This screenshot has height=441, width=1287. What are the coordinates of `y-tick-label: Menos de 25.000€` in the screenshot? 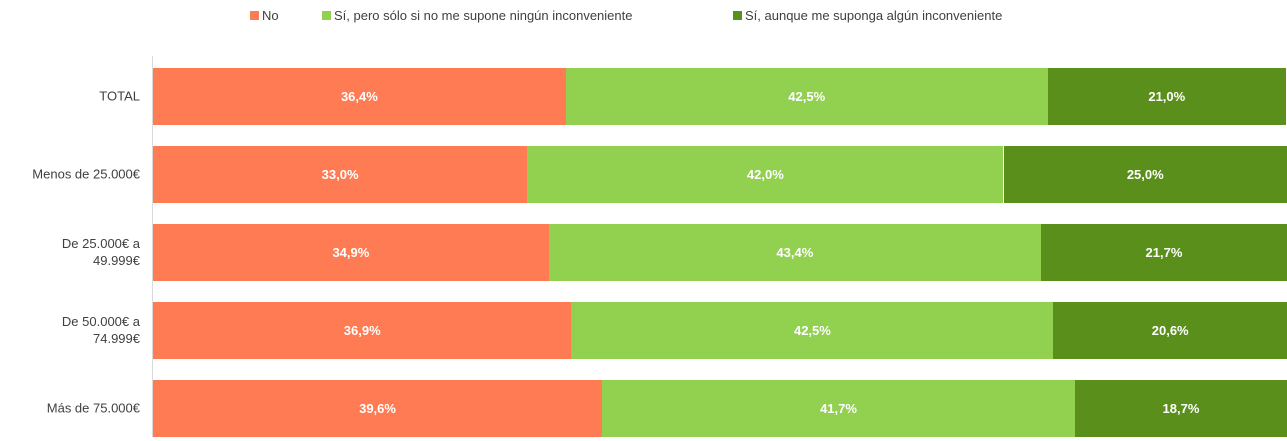 It's located at (86, 174).